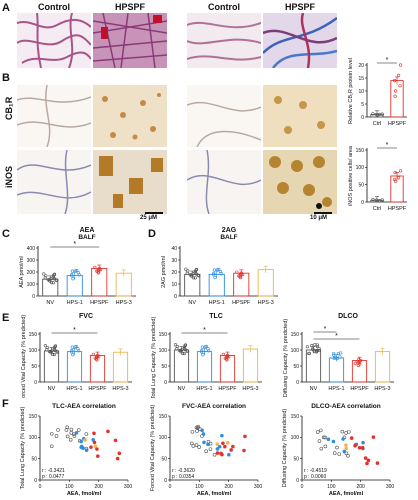 The height and width of the screenshot is (500, 418). What do you see at coordinates (285, 448) in the screenshot?
I see `y-axis-label: Diffusing Capacity (% predicted)` at bounding box center [285, 448].